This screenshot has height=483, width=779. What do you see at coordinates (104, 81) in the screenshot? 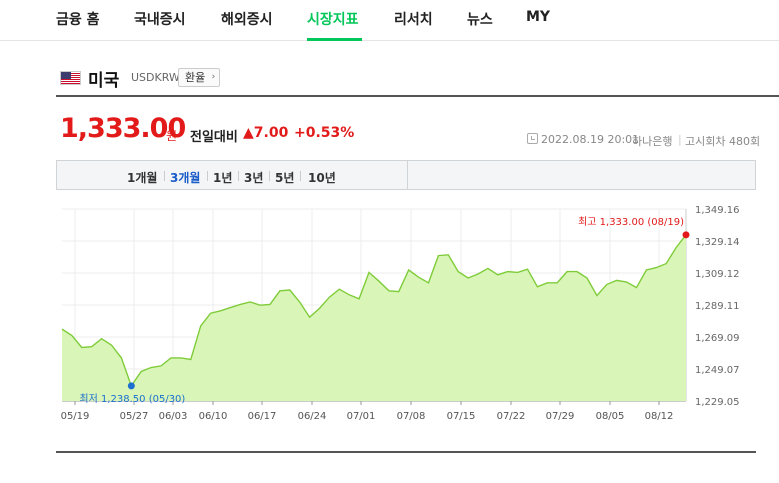
I see `country-name: 미국` at bounding box center [104, 81].